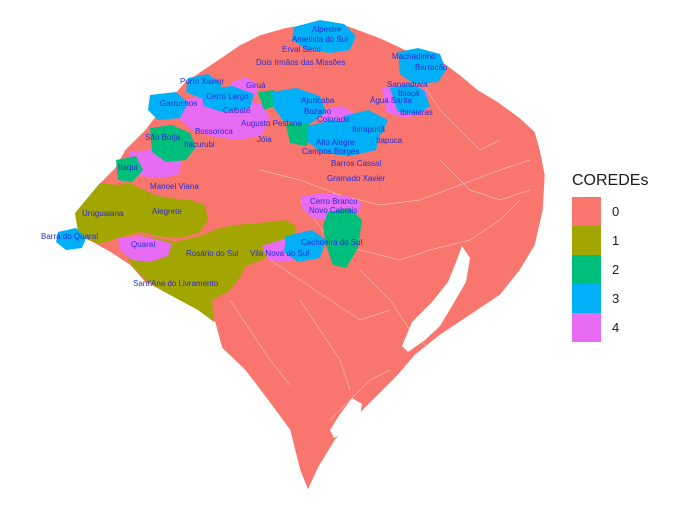  Describe the element at coordinates (174, 186) in the screenshot. I see `label-manoel-viana: Manoel Viana` at that location.